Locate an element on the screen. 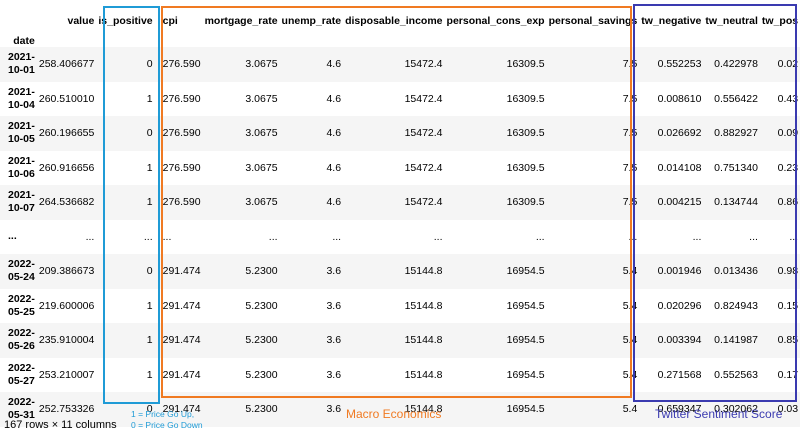 The height and width of the screenshot is (442, 800). cell-tw-neutral: 0.882927 is located at coordinates (733, 133).